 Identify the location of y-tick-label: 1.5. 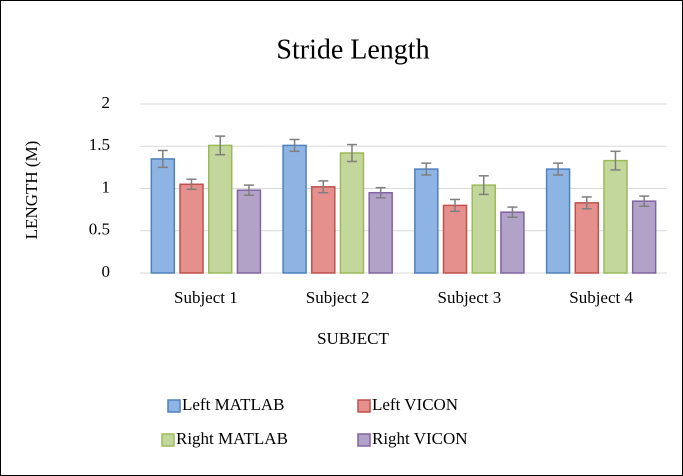
(99, 144).